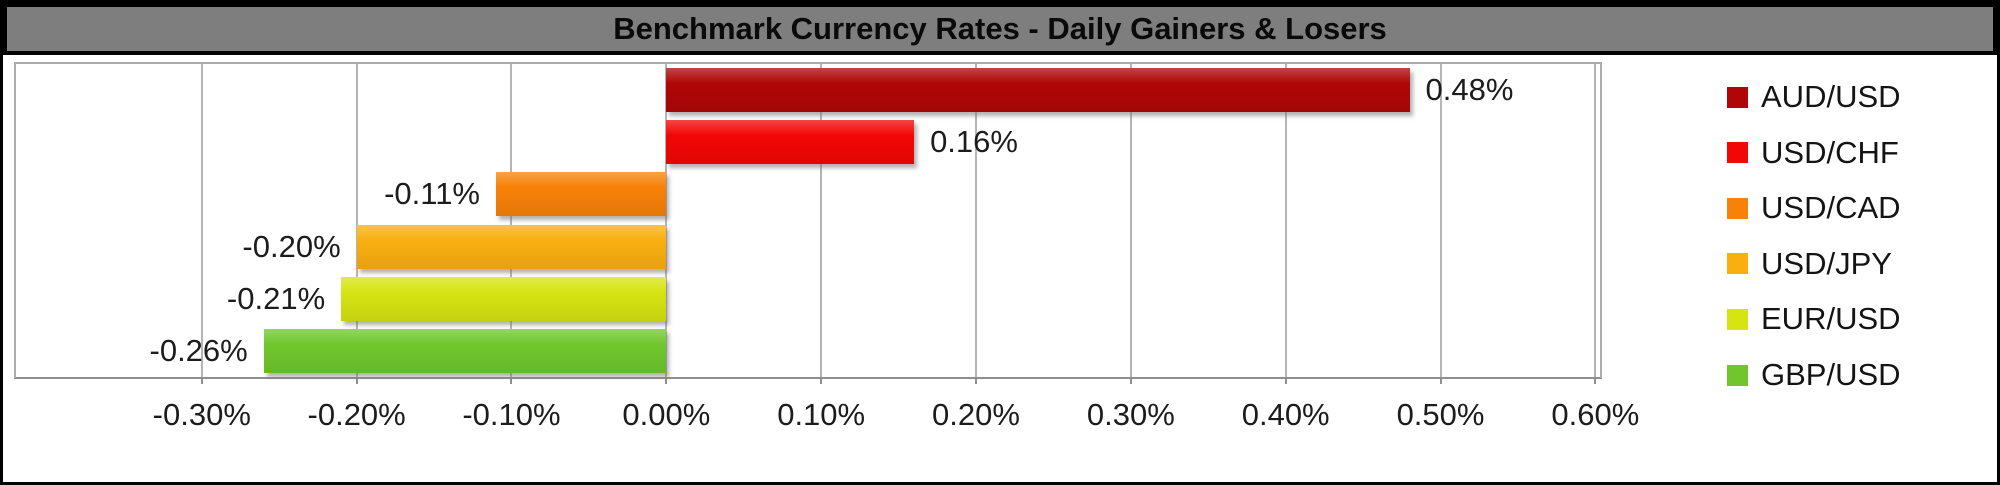 This screenshot has height=485, width=2000. I want to click on bar-usd-jpy, so click(511, 246).